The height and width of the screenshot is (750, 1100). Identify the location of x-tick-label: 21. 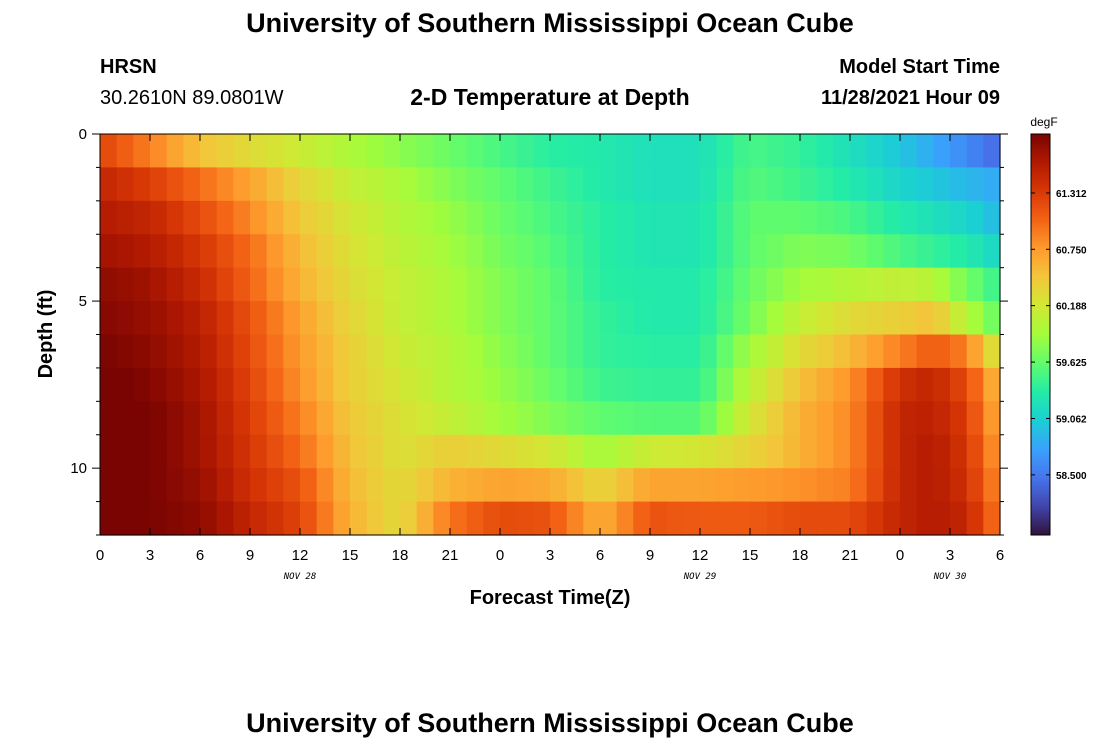
(450, 555).